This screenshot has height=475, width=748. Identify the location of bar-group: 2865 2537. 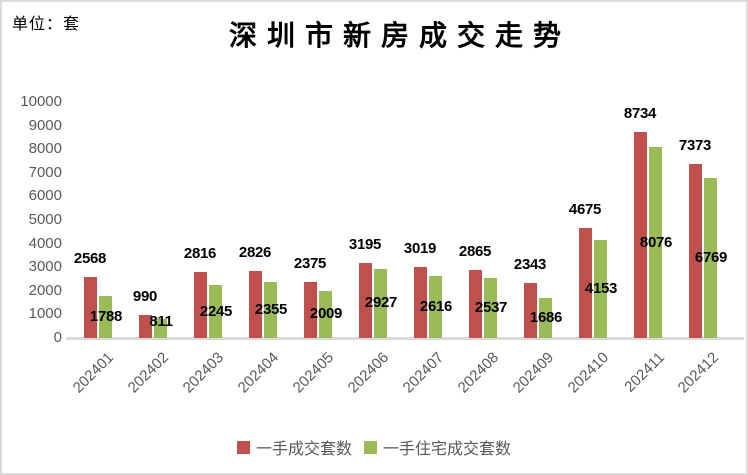
(482, 220).